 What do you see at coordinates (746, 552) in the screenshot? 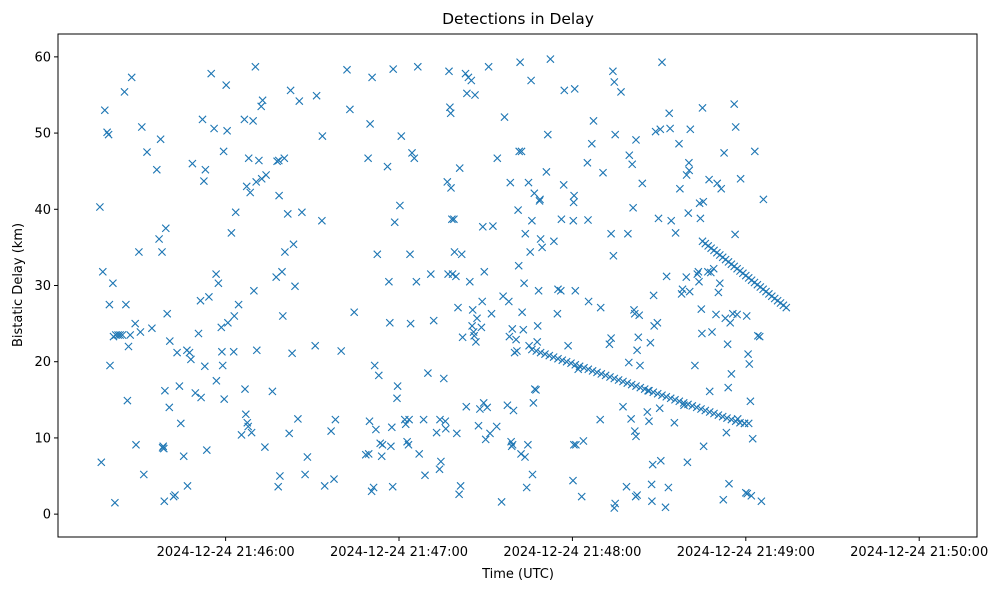
I see `x-tick-label: 2024-12-24 21:49:00` at bounding box center [746, 552].